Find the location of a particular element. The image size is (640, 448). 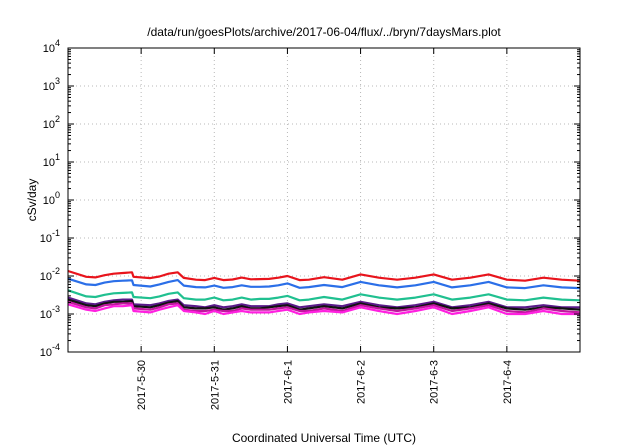

x-axis-label: Coordinated Universal Time (UTC) is located at coordinates (324, 438).